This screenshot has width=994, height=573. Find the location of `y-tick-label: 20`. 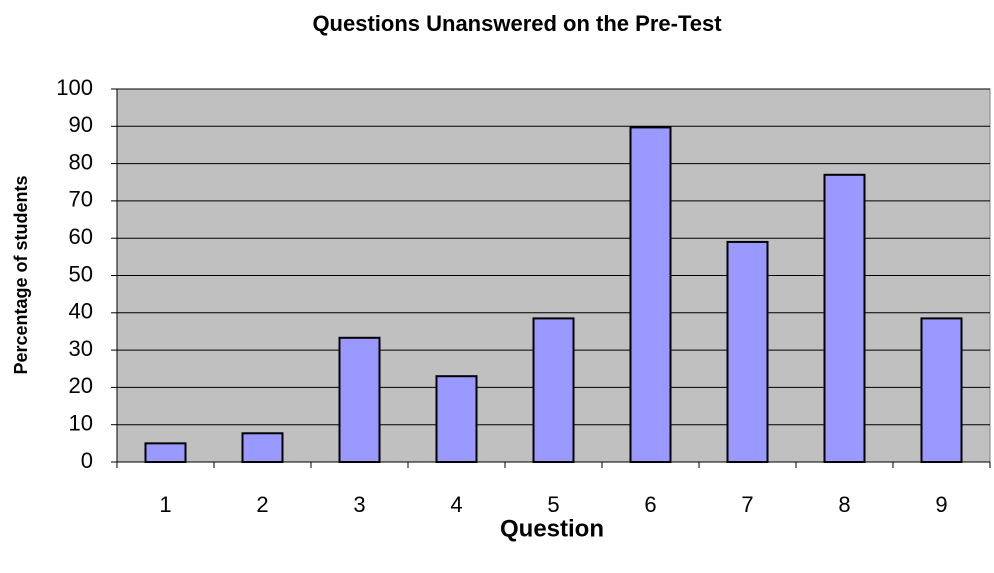

y-tick-label: 20 is located at coordinates (81, 385).